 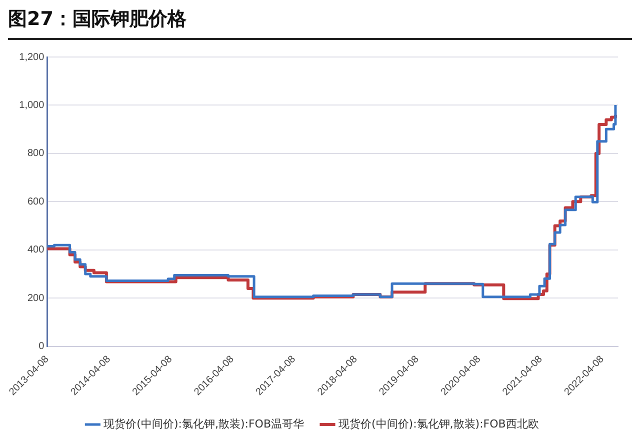 I want to click on y-tick-label: 0, so click(x=41, y=346).